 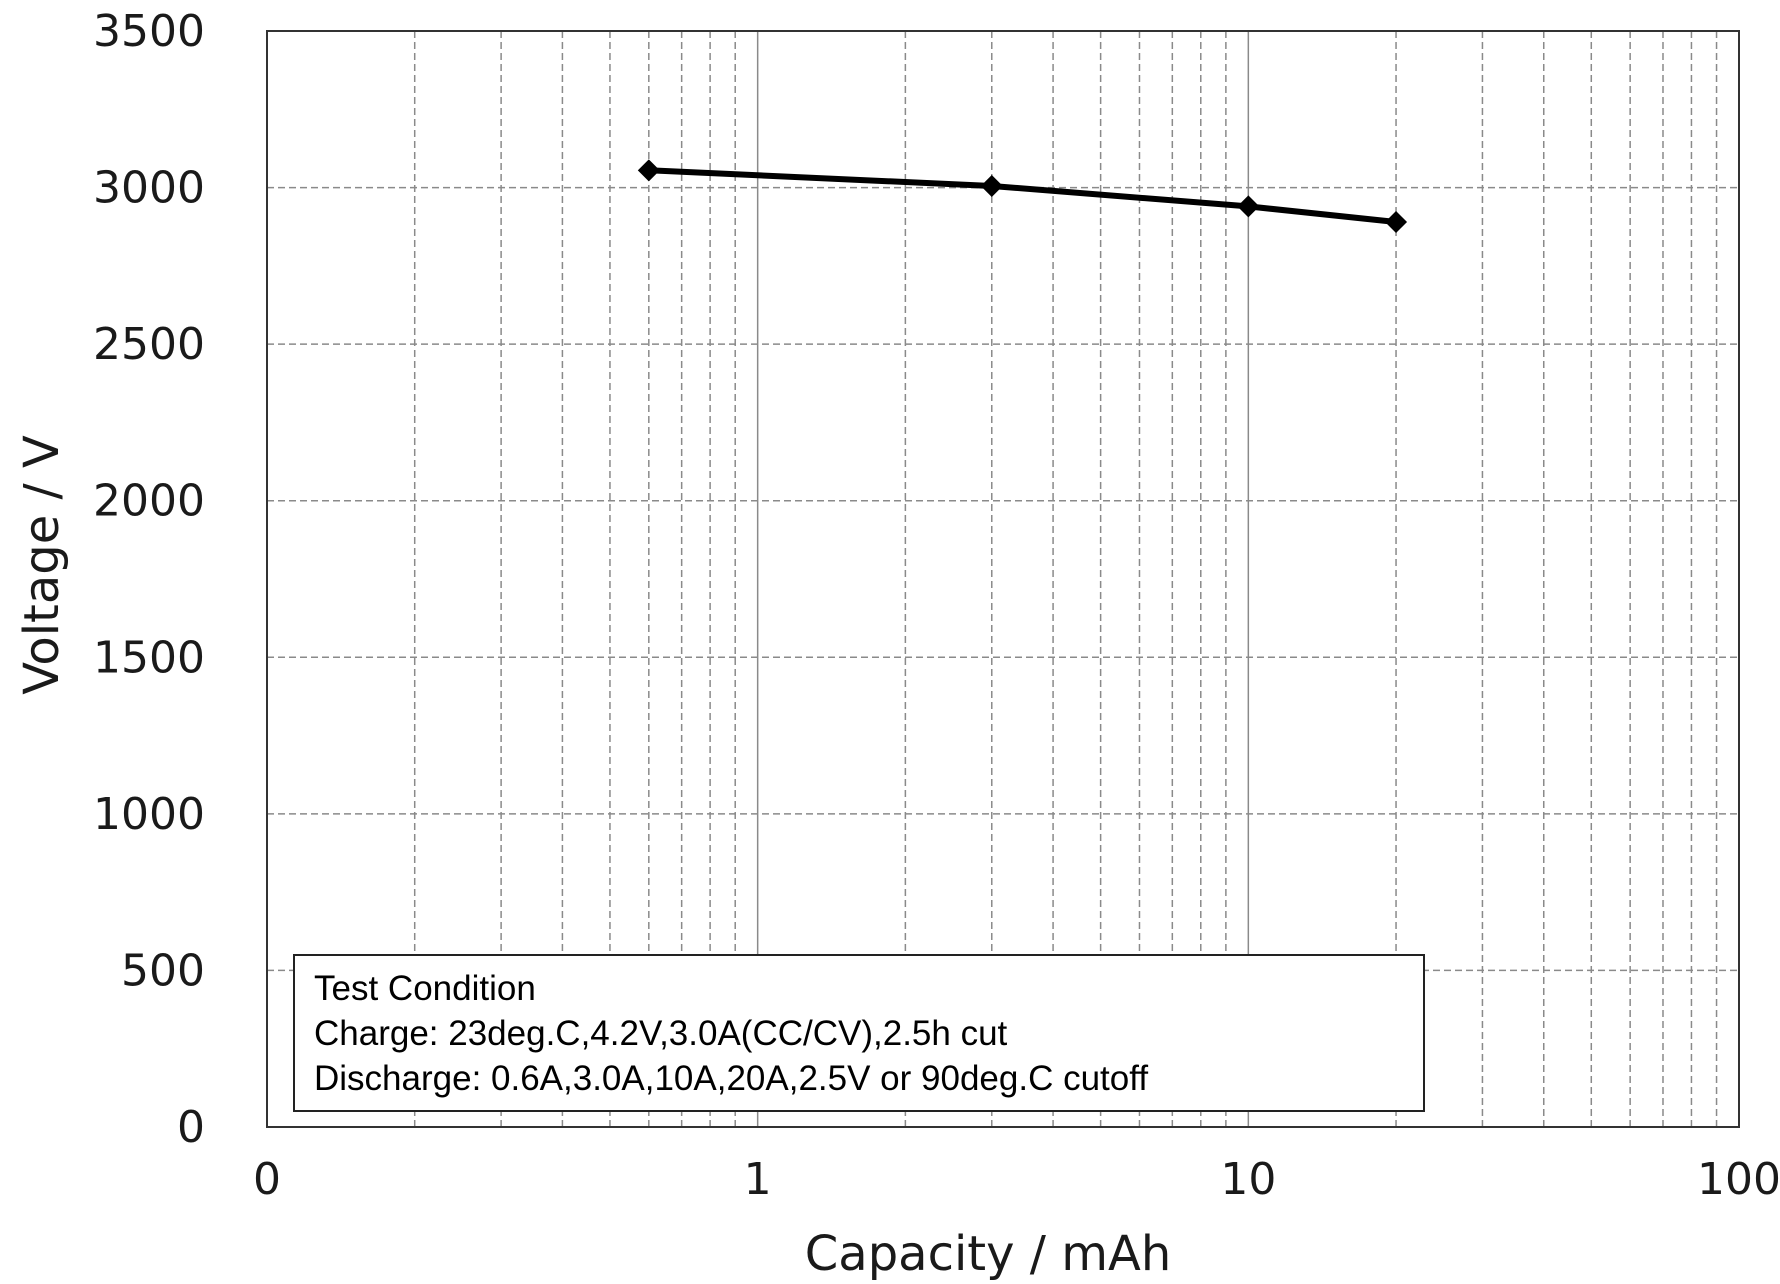 What do you see at coordinates (988, 1254) in the screenshot?
I see `x-axis-title: Capacity / mAh` at bounding box center [988, 1254].